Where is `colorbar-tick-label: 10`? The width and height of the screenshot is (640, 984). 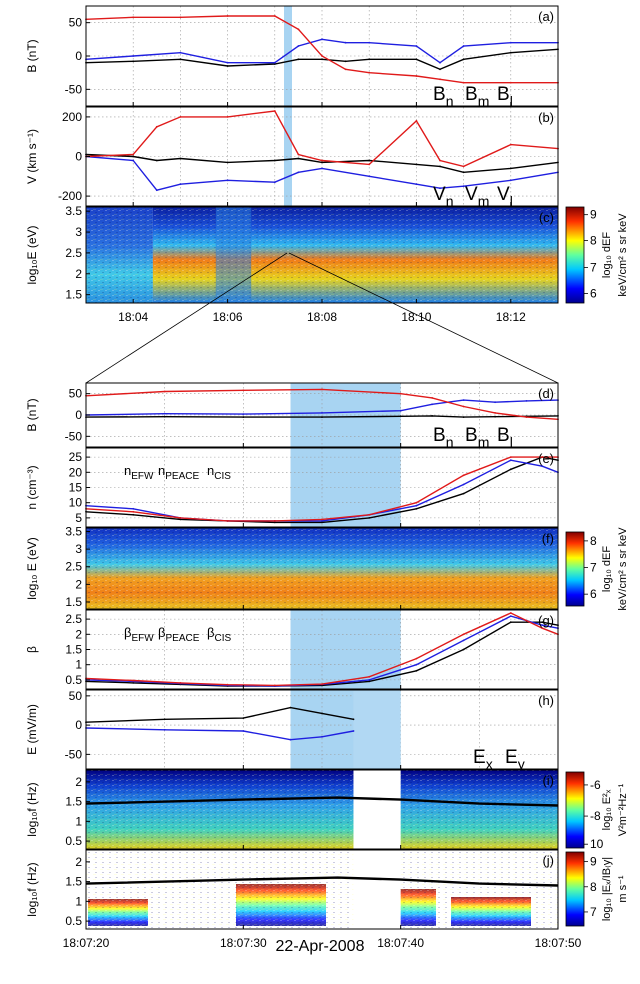 colorbar-tick-label: 10 is located at coordinates (597, 844).